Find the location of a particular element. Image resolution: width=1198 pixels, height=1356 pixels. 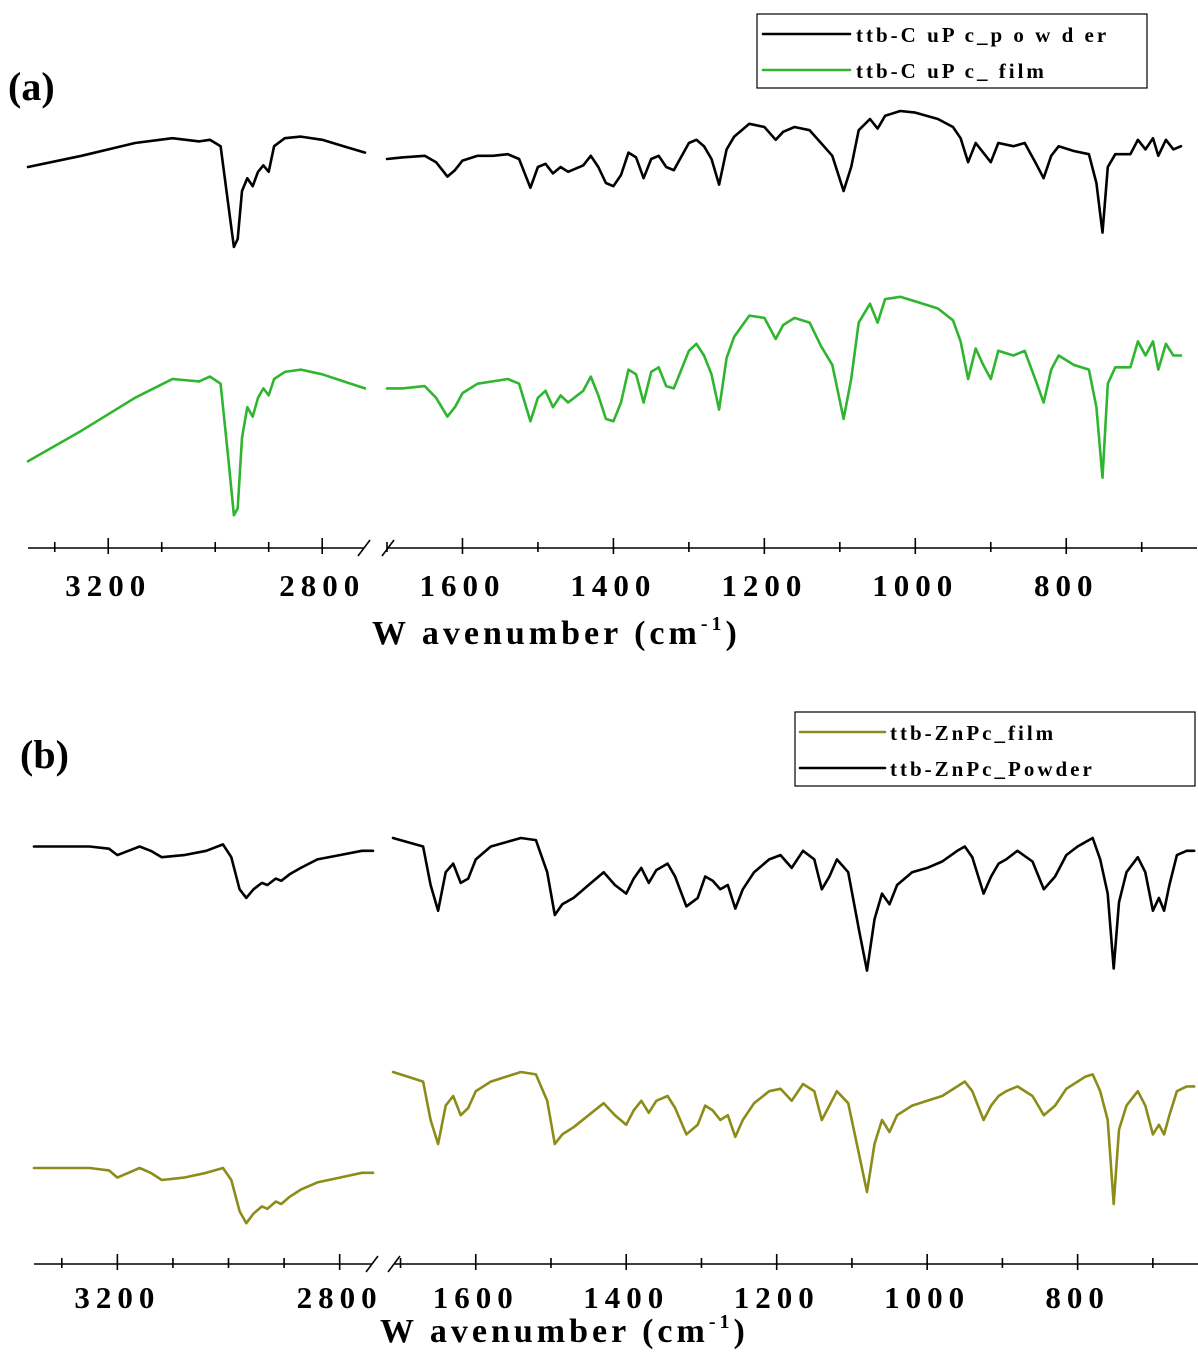

panel-b-left-tick-label-3200: 3200 is located at coordinates (117, 1297).